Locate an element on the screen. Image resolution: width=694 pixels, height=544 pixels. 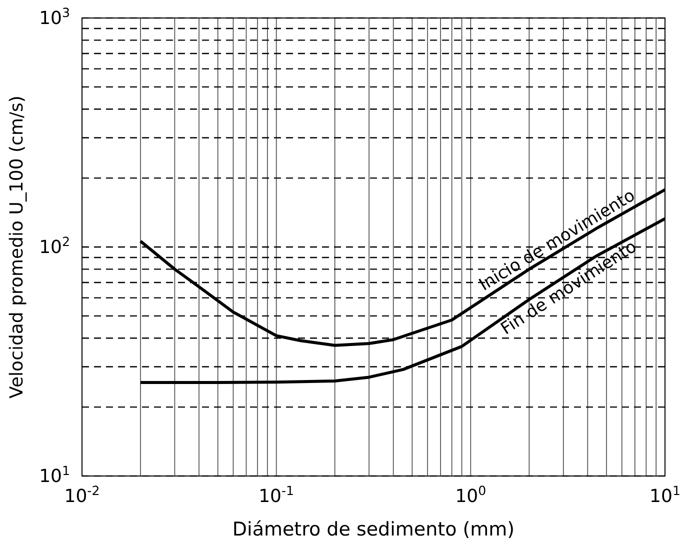
x-tick-label: 10$^{-1}$ is located at coordinates (276, 494).